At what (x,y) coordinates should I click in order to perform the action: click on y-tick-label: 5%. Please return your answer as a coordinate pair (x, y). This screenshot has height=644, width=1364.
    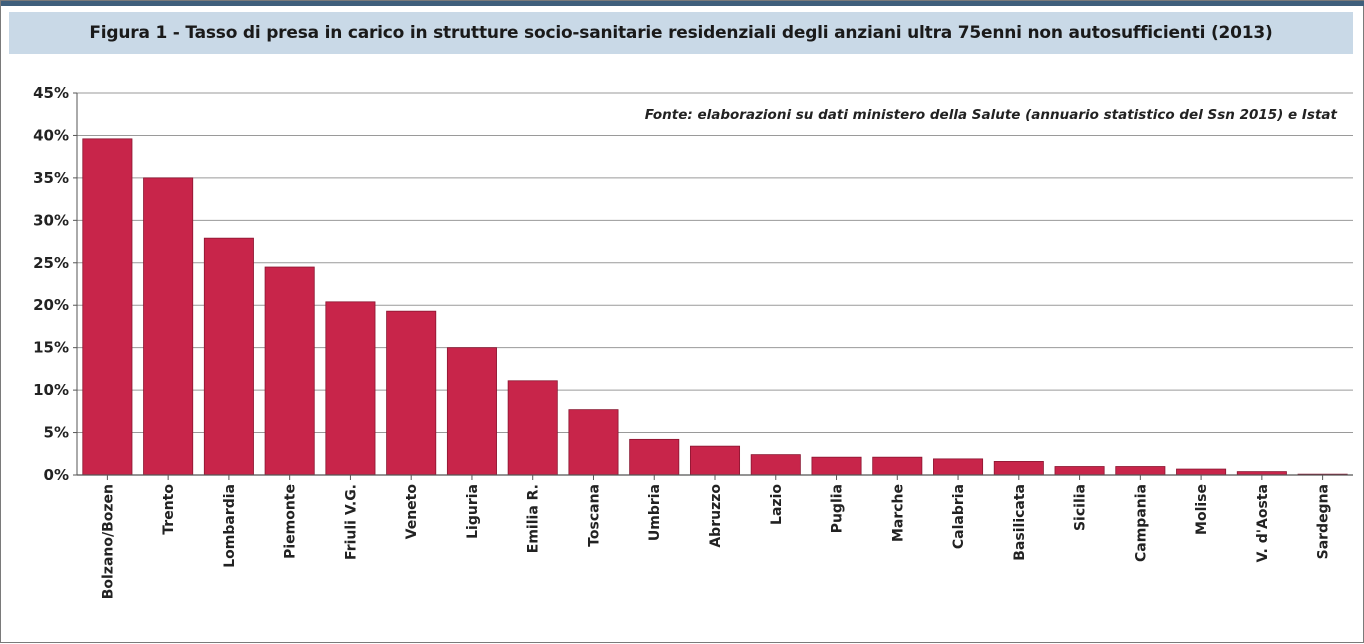
    Looking at the image, I should click on (56, 433).